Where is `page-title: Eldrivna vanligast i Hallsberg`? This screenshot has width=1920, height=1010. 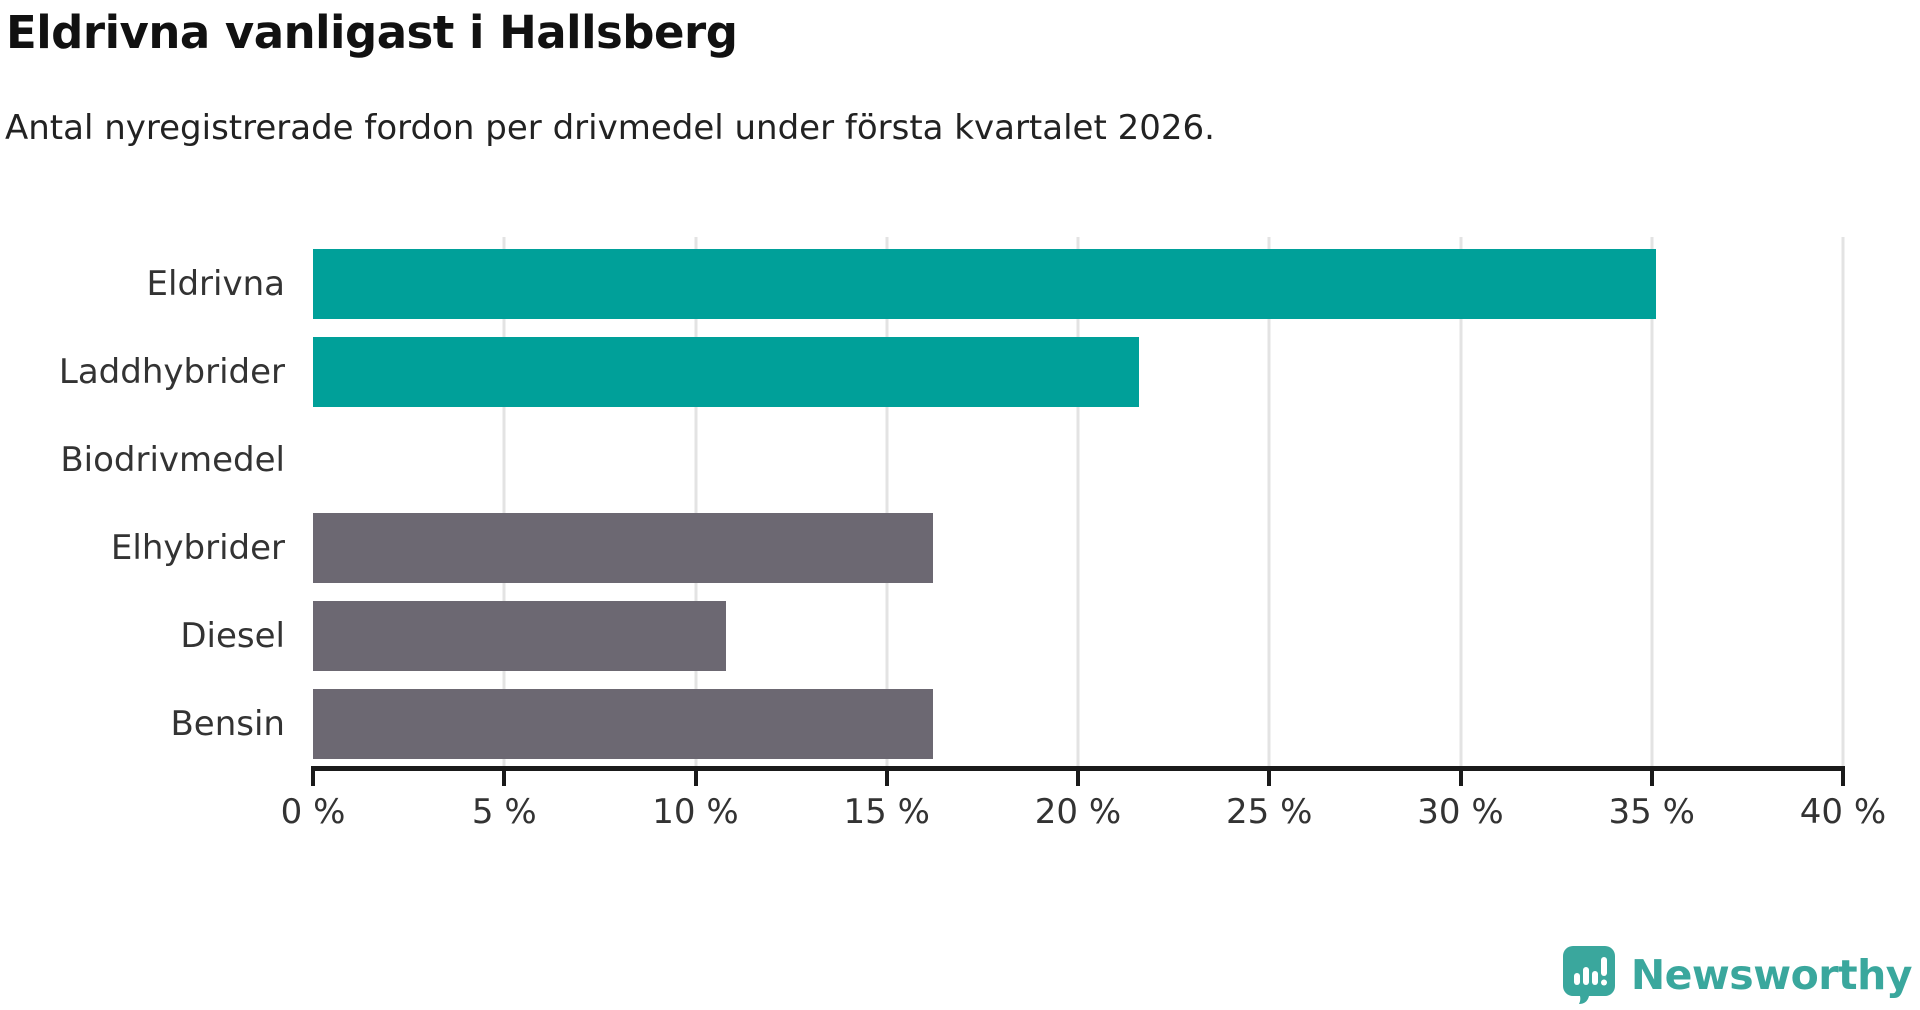 page-title: Eldrivna vanligast i Hallsberg is located at coordinates (372, 32).